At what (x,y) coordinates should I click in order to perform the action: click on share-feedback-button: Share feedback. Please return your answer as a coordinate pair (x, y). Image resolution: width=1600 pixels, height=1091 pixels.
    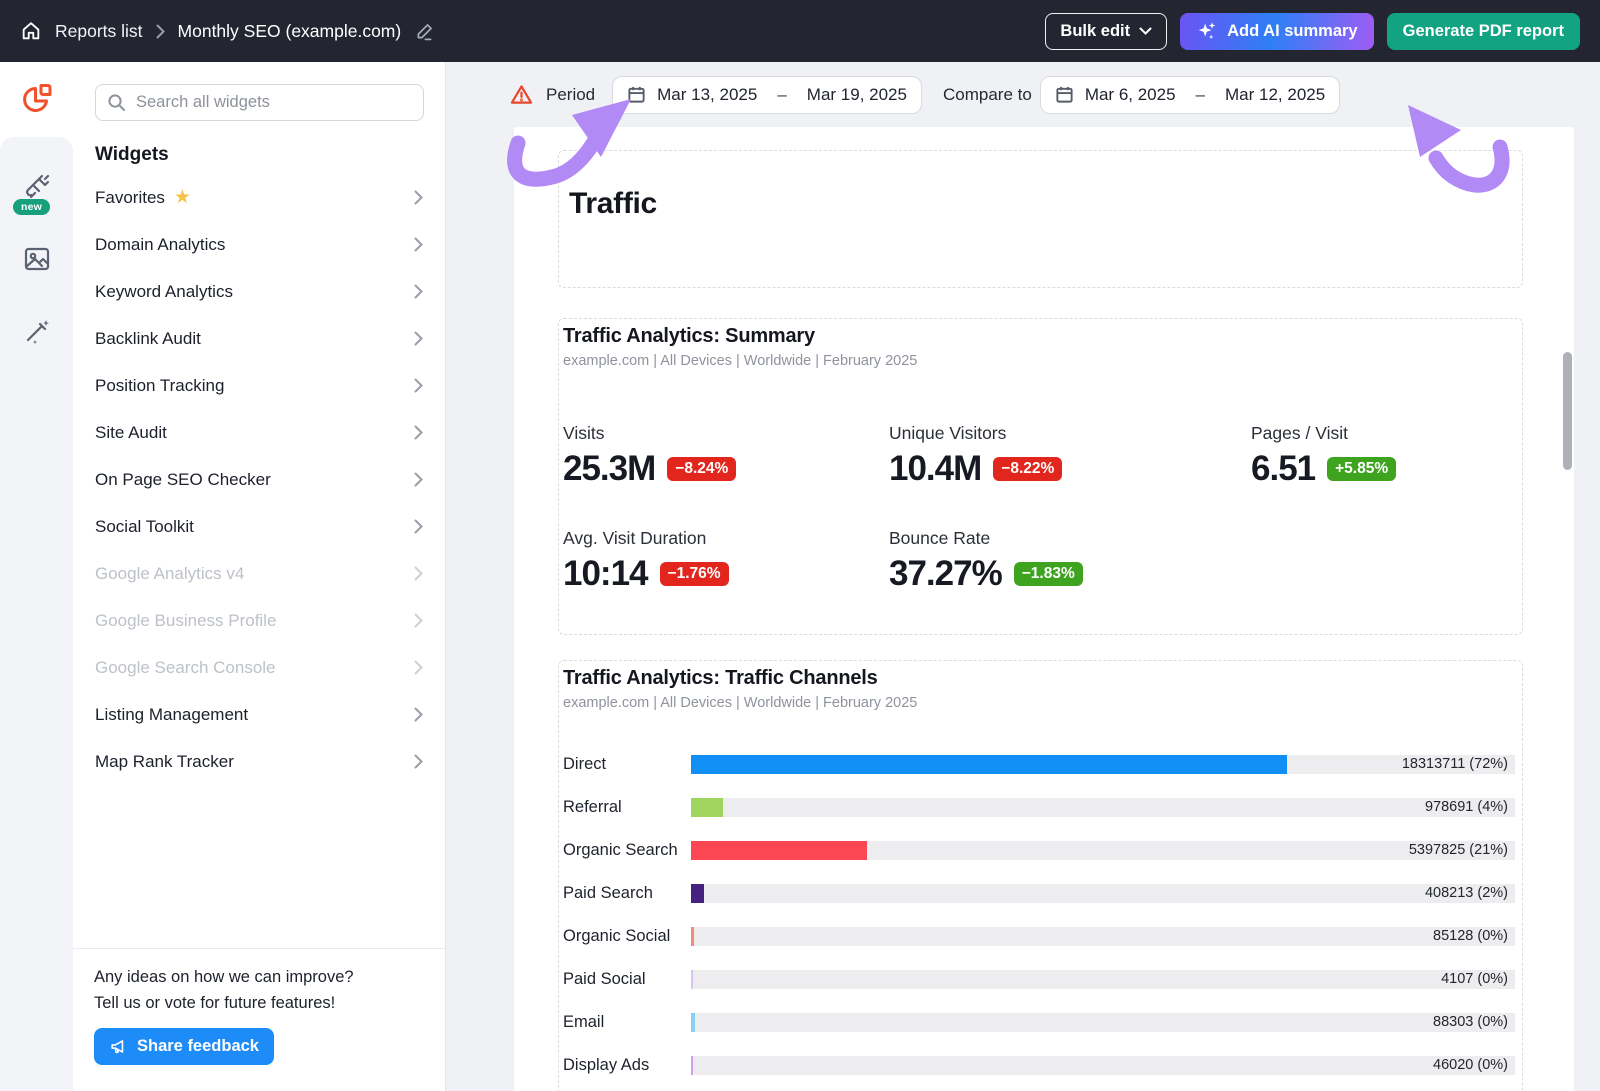
    Looking at the image, I should click on (184, 1047).